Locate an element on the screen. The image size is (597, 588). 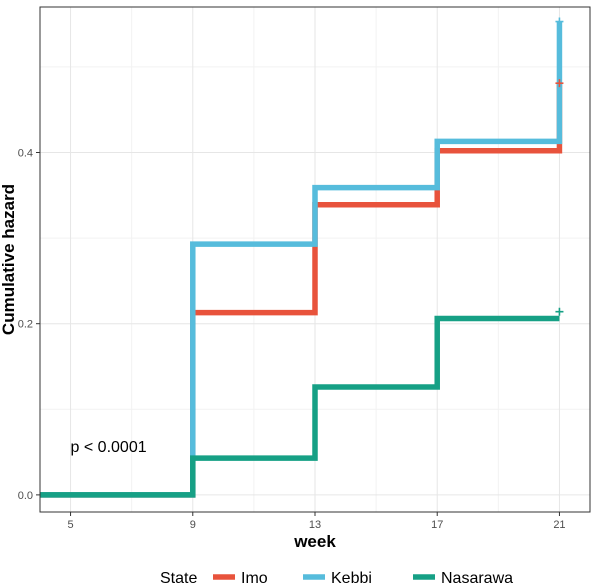
y-tick-label: 0.4 is located at coordinates (25, 154).